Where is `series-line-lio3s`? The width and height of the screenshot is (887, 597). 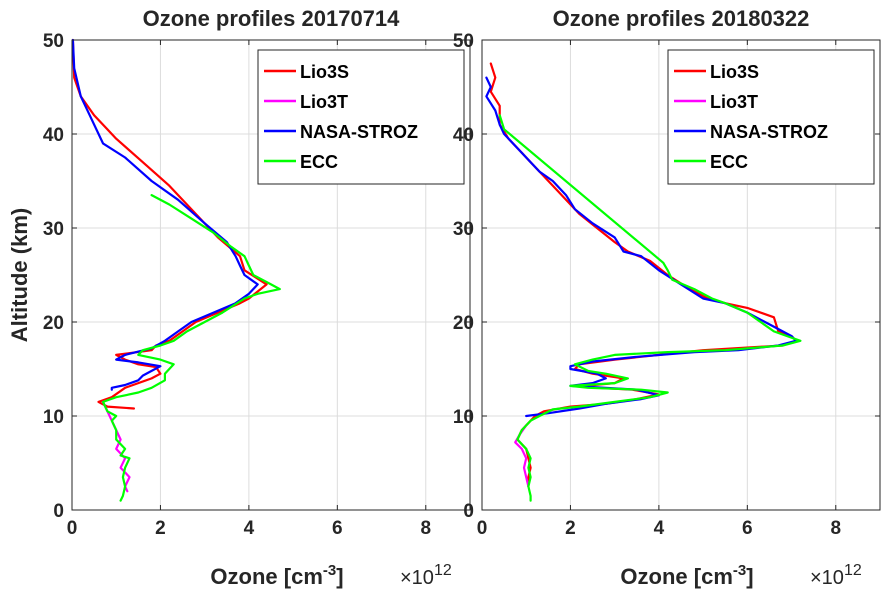 series-line-lio3s is located at coordinates (169, 224).